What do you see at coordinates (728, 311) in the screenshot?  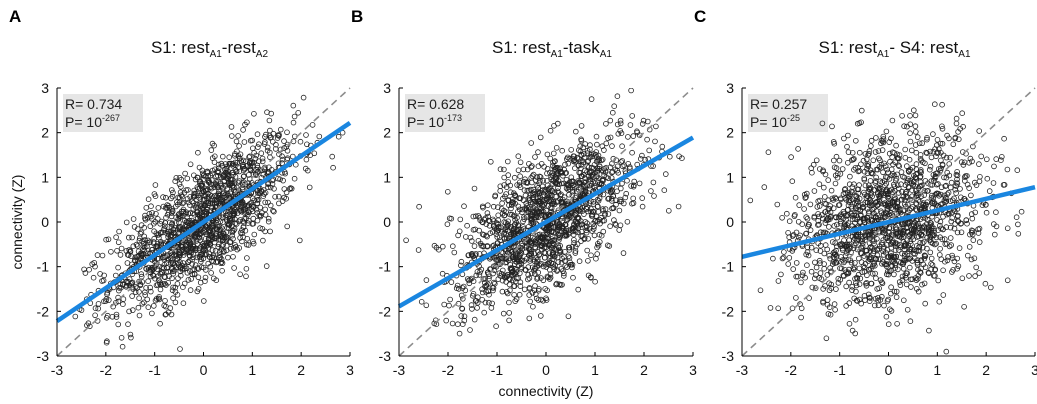 I see `y-tick-label: -2` at bounding box center [728, 311].